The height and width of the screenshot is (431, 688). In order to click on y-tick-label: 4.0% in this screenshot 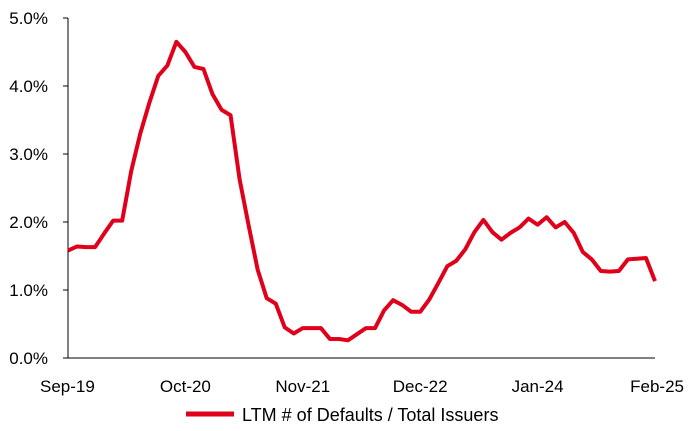, I will do `click(28, 86)`.